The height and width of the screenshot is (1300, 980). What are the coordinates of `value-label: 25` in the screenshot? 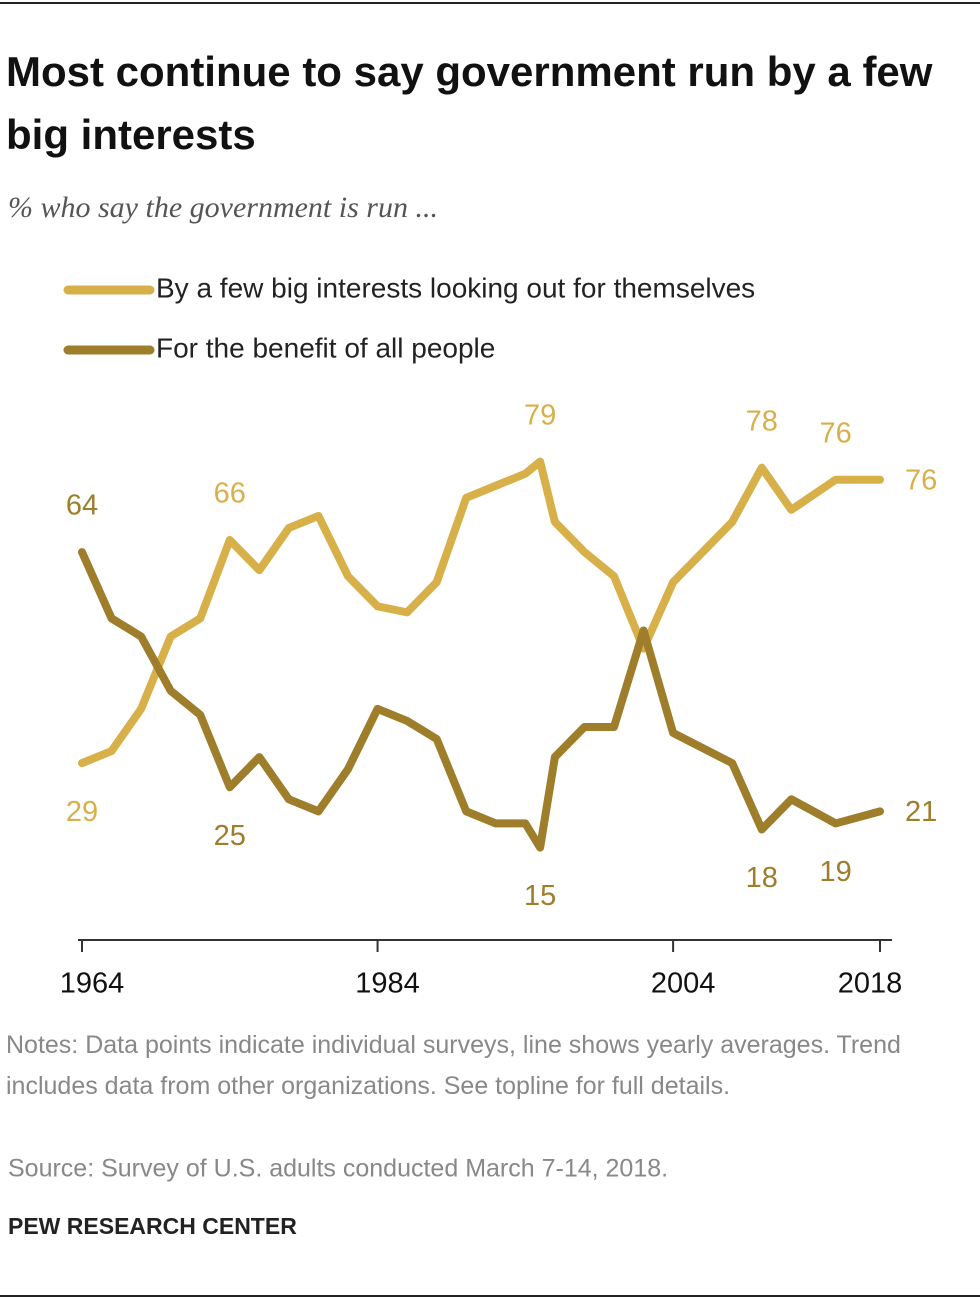 It's located at (230, 836).